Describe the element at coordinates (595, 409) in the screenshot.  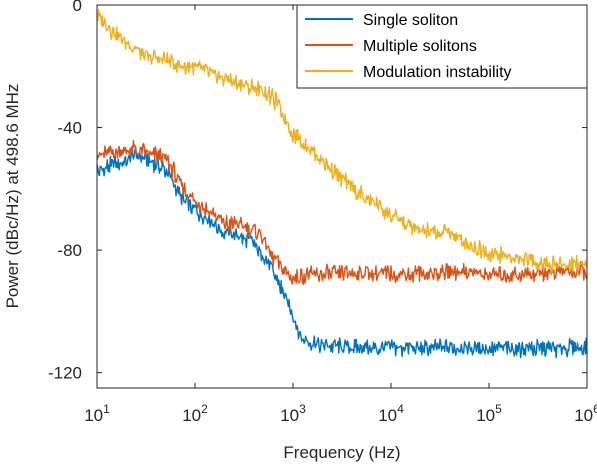
I see `x-tick-exponent: 6` at that location.